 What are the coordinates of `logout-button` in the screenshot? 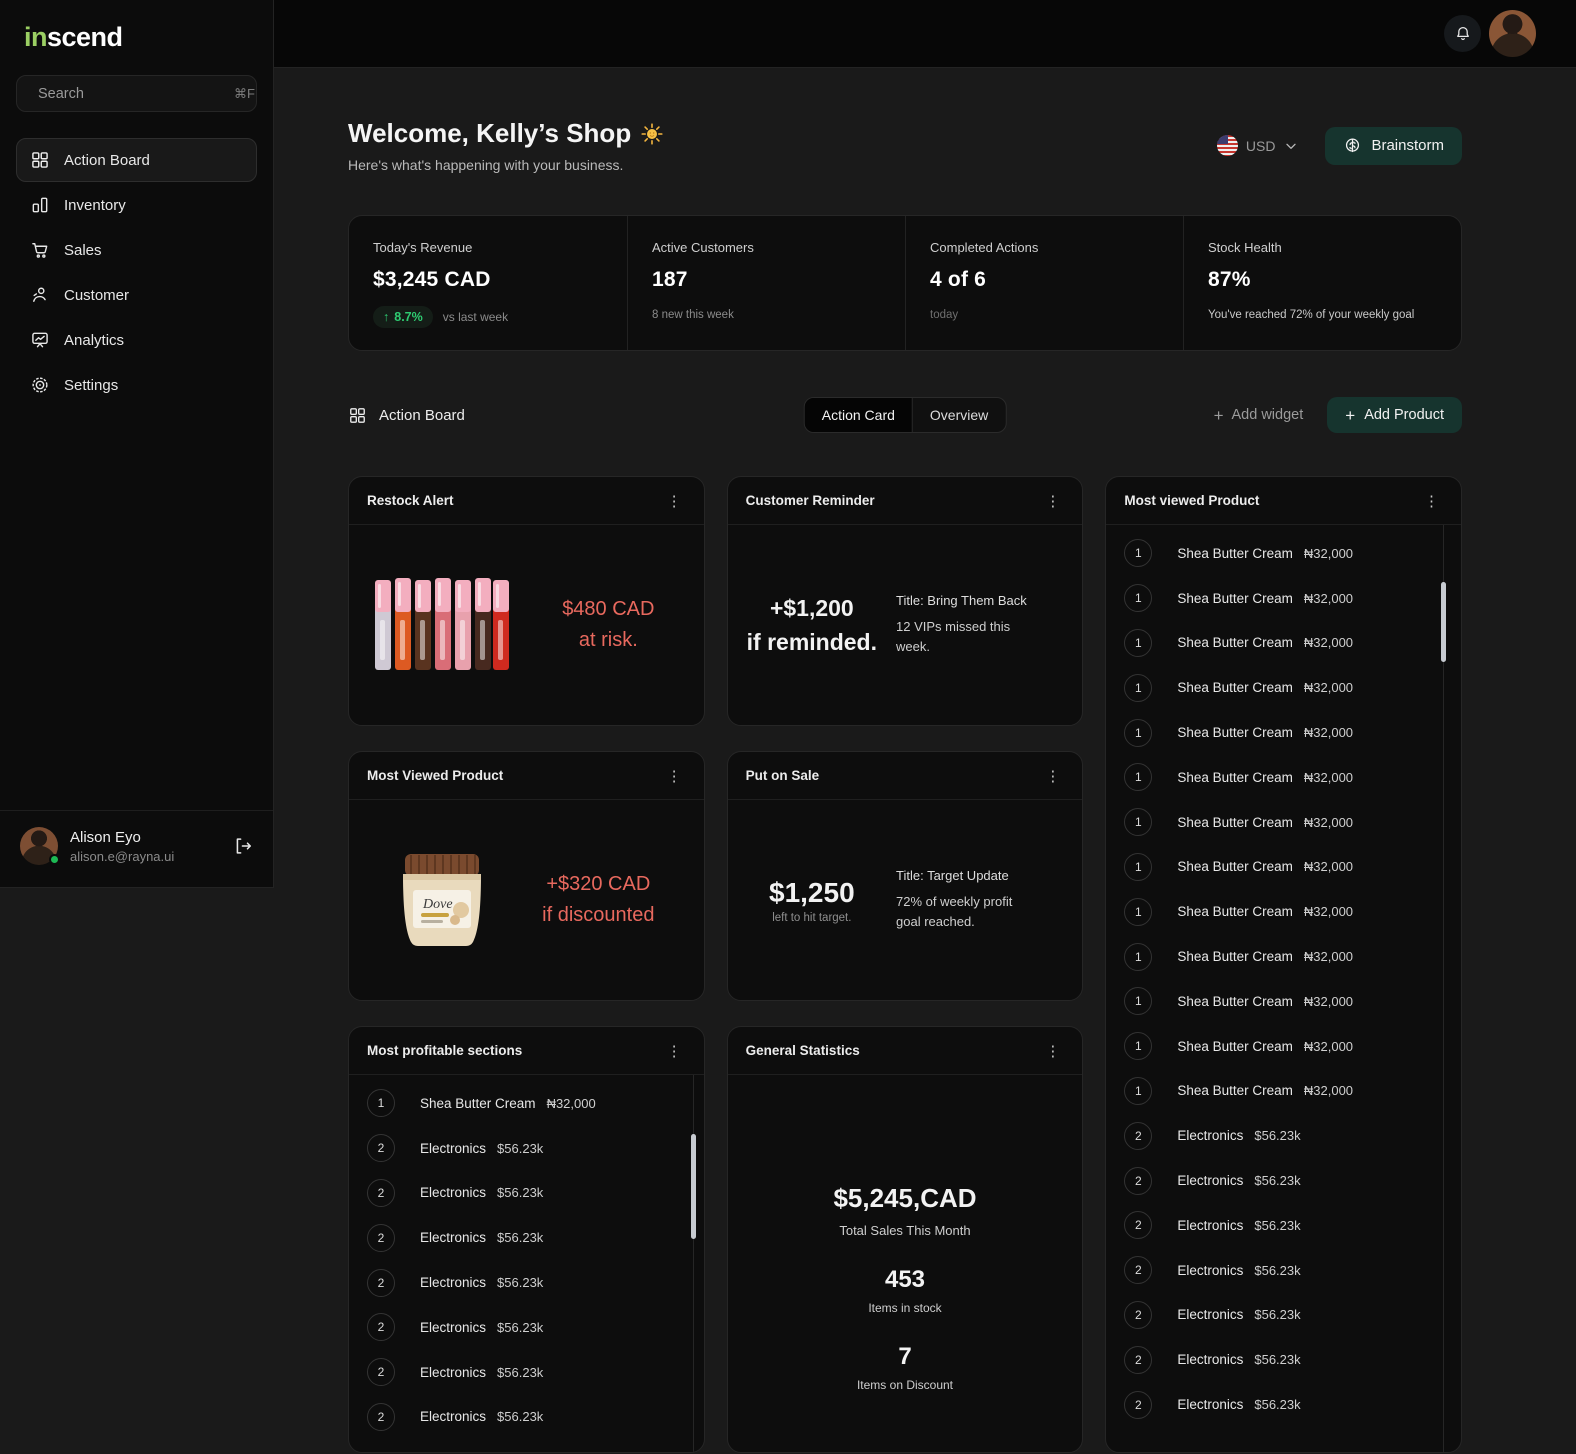 It's located at (242, 846).